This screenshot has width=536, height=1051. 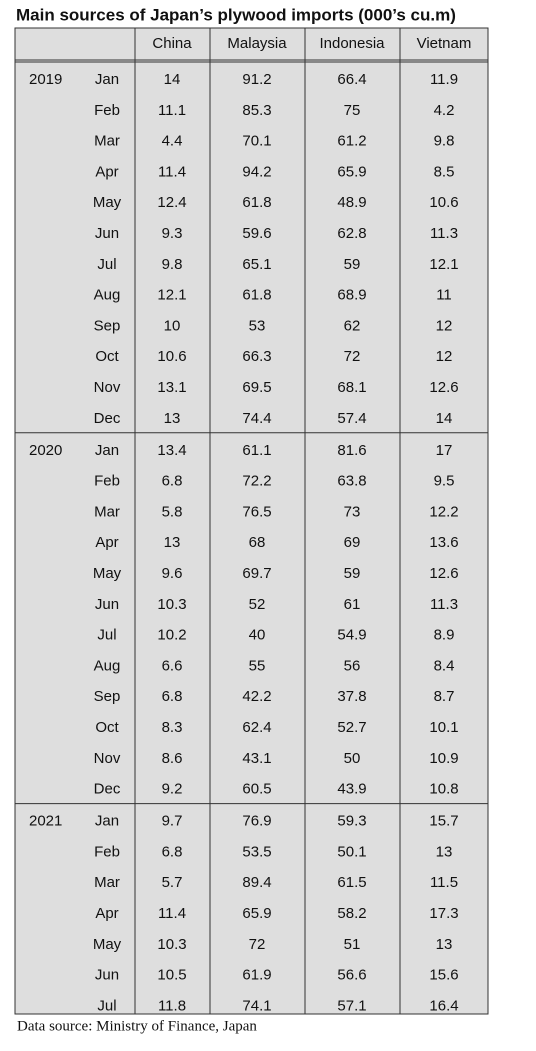 I want to click on cell-value: 13.6, so click(x=443, y=542).